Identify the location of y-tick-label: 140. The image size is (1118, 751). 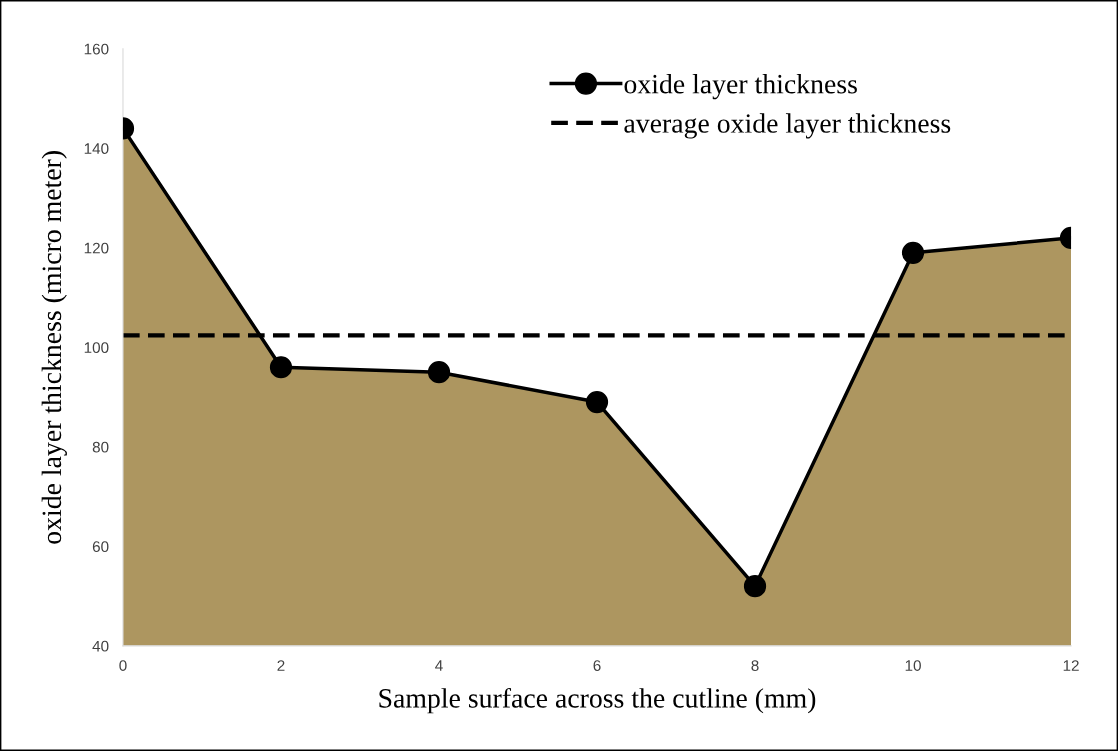
(96, 149).